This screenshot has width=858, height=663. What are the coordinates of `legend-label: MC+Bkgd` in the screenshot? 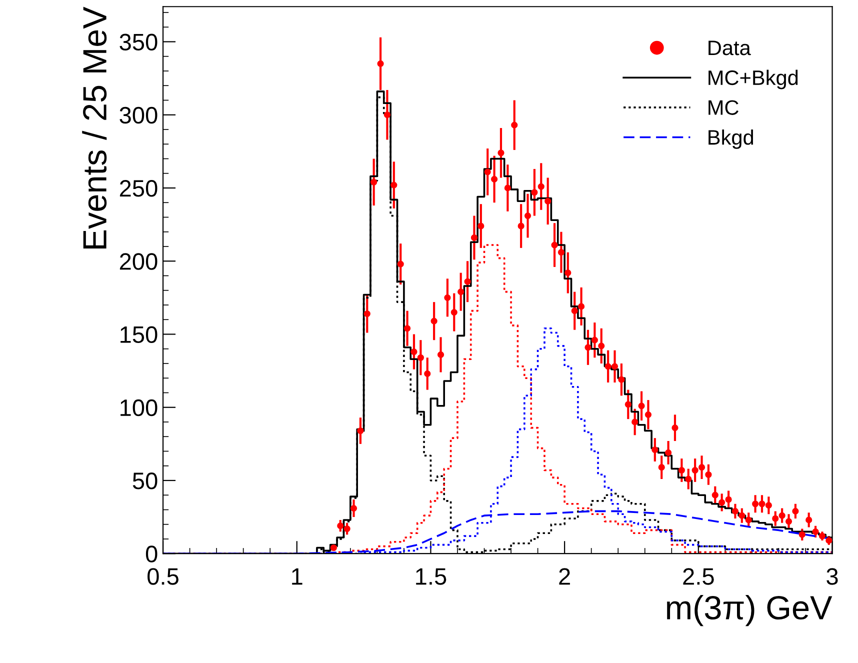 It's located at (753, 80).